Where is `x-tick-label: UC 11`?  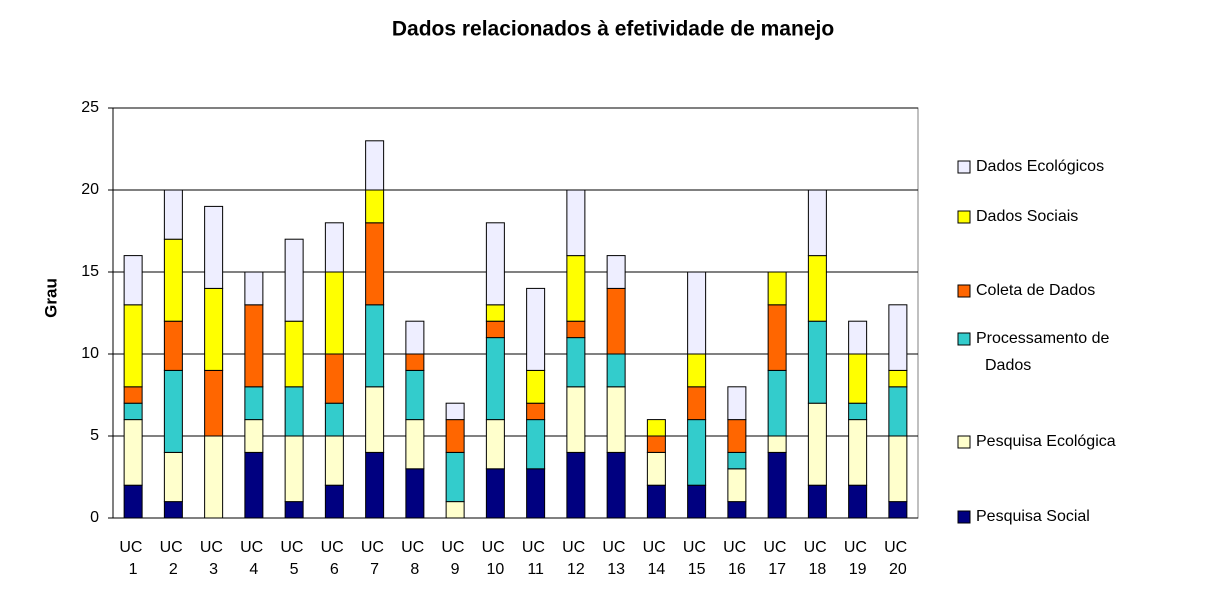 x-tick-label: UC 11 is located at coordinates (536, 558).